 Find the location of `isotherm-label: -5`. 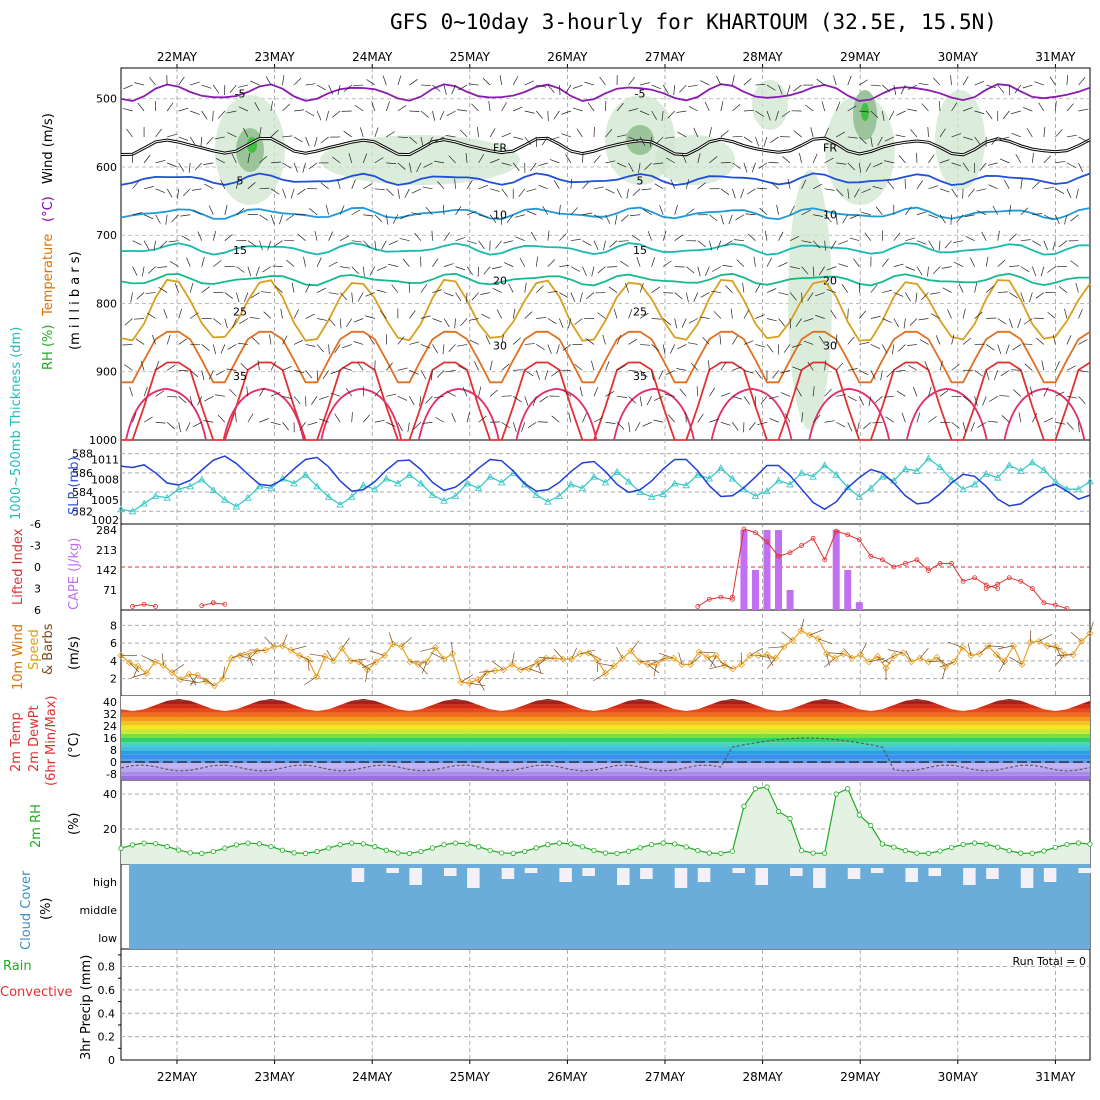

isotherm-label: -5 is located at coordinates (640, 94).